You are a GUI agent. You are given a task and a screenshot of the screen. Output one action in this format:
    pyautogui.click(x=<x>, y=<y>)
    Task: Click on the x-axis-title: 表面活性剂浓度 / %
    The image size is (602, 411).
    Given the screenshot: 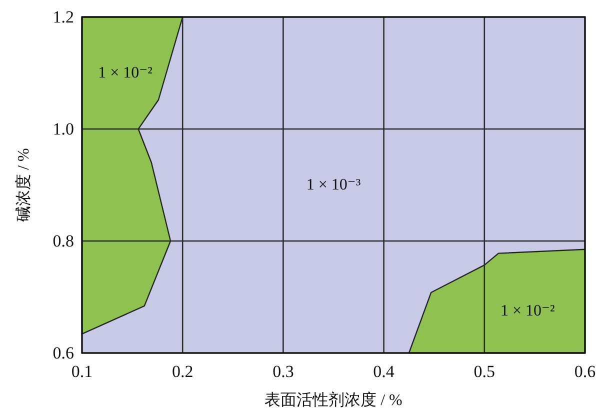 What is the action you would take?
    pyautogui.click(x=333, y=400)
    